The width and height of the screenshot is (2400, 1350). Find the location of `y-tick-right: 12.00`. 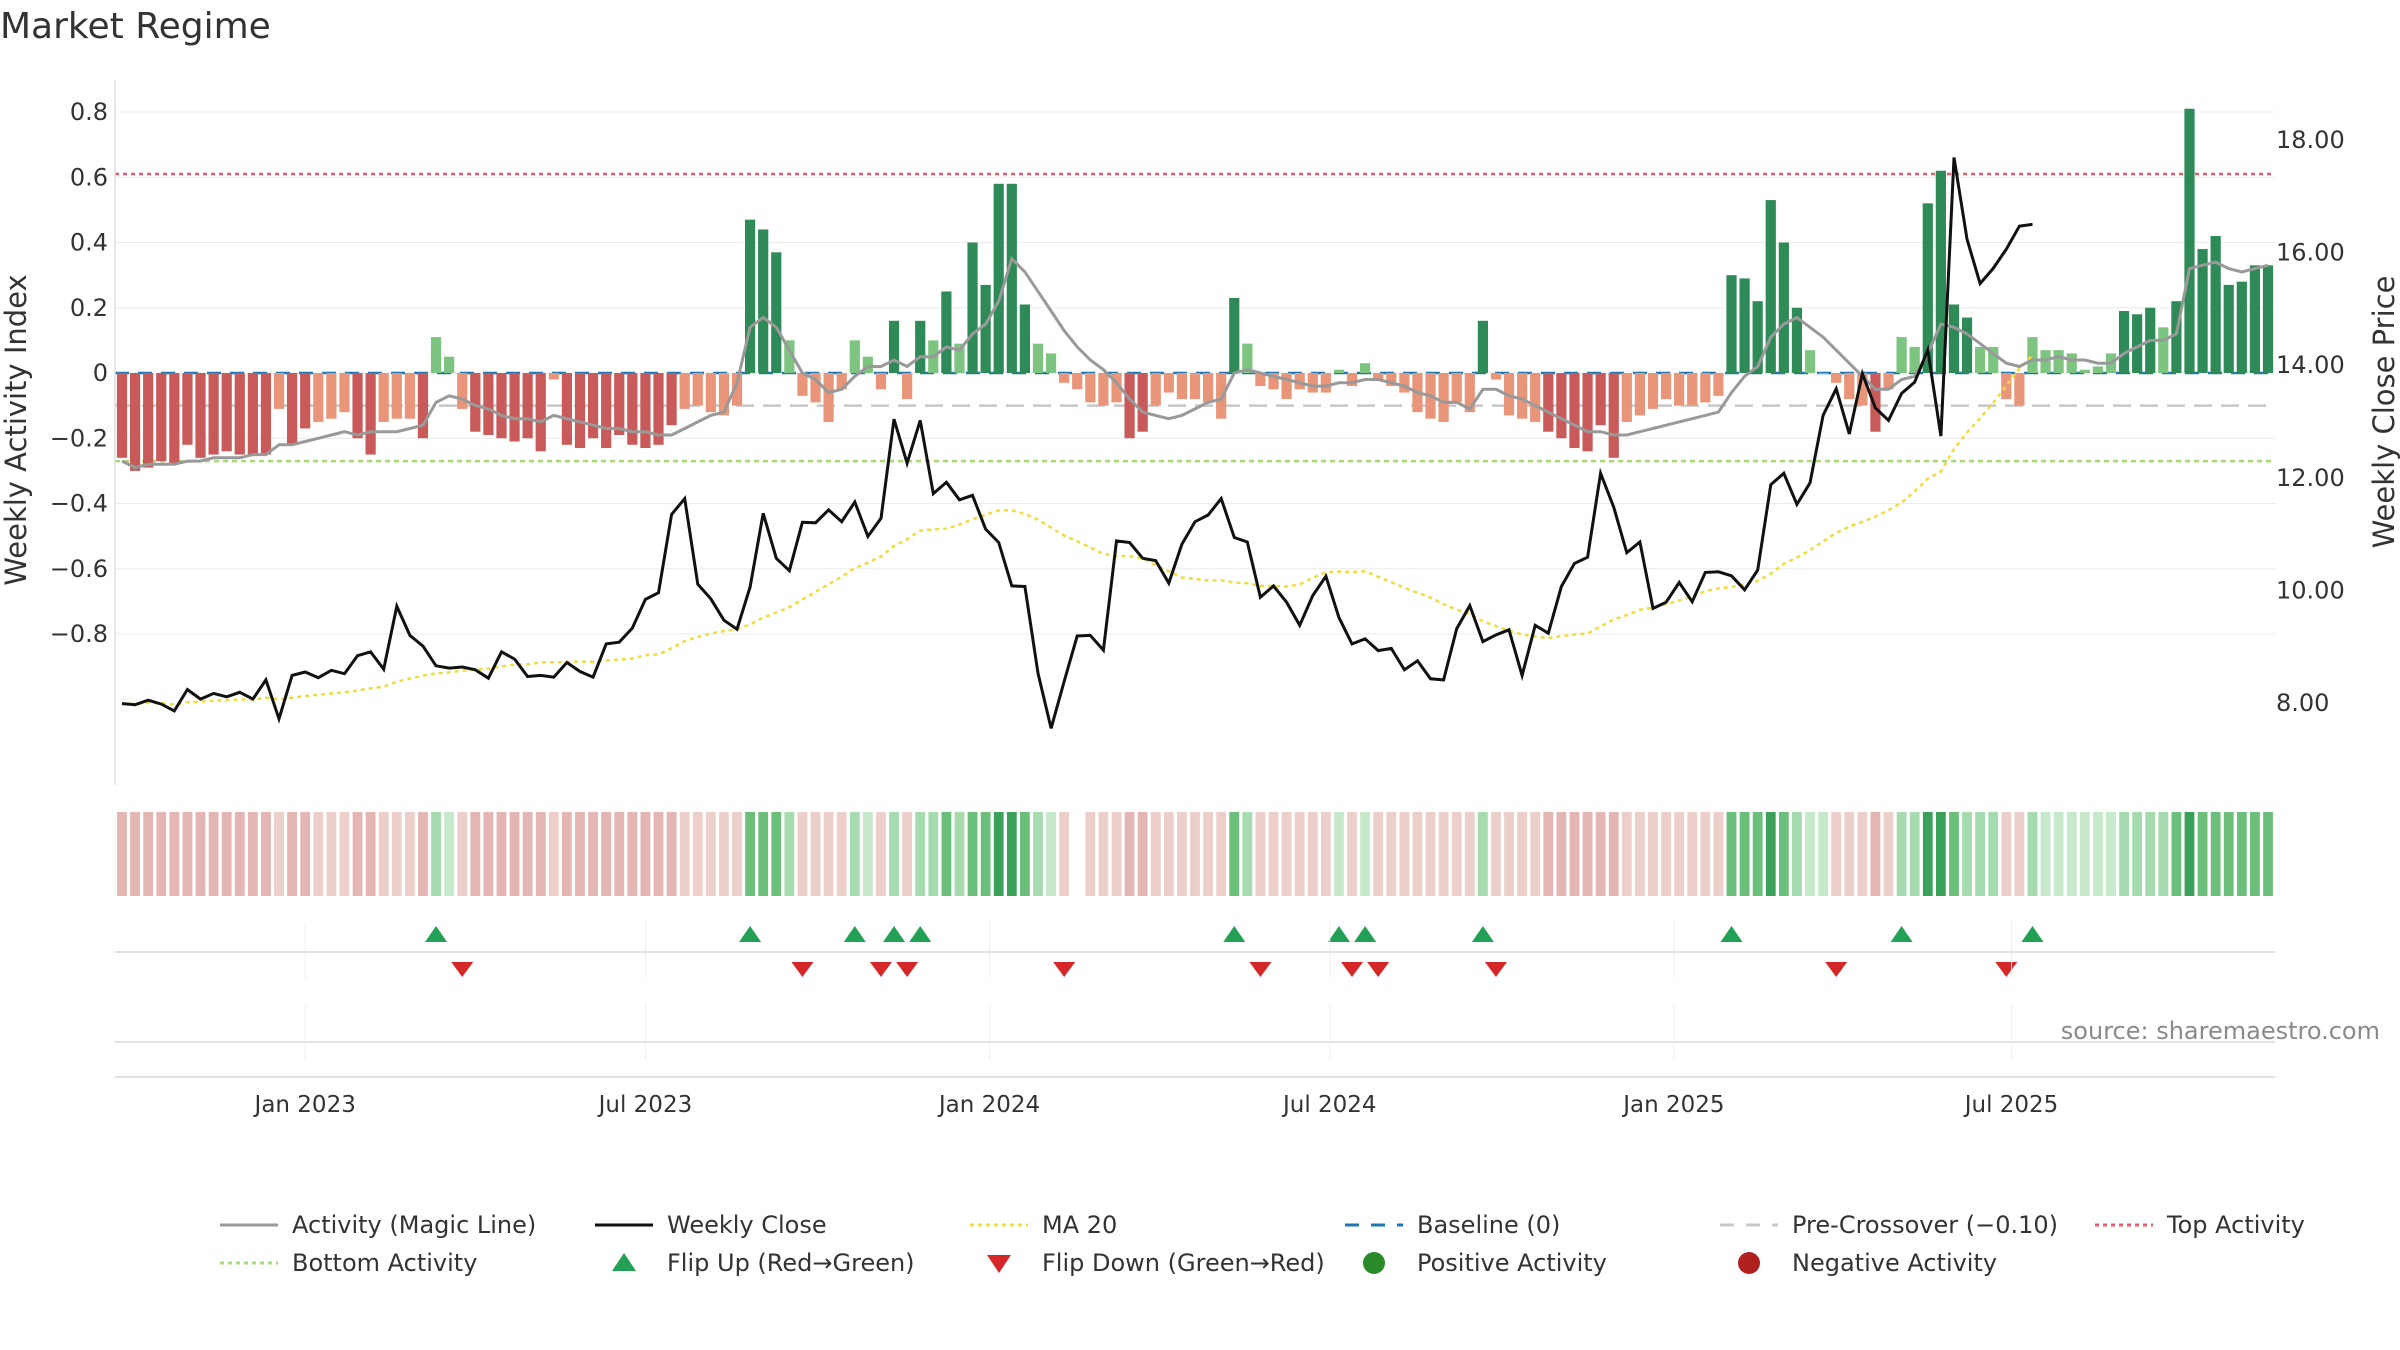

y-tick-right: 12.00 is located at coordinates (2310, 478).